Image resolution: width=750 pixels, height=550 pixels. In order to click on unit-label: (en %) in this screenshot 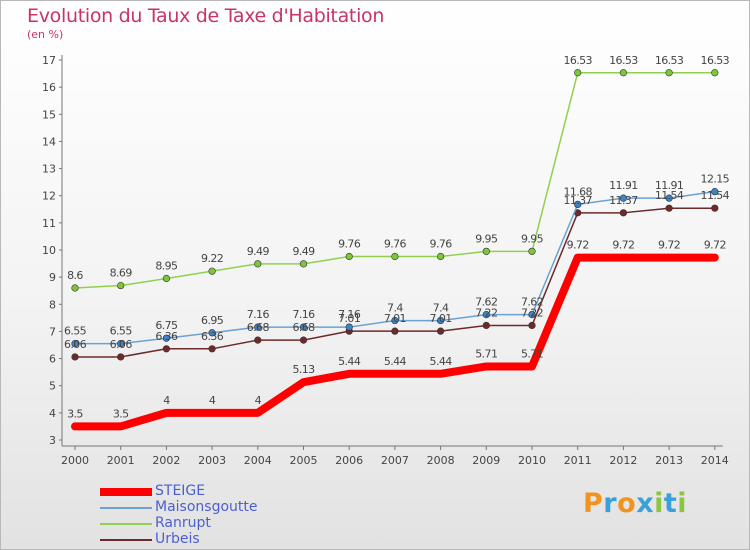, I will do `click(45, 34)`.